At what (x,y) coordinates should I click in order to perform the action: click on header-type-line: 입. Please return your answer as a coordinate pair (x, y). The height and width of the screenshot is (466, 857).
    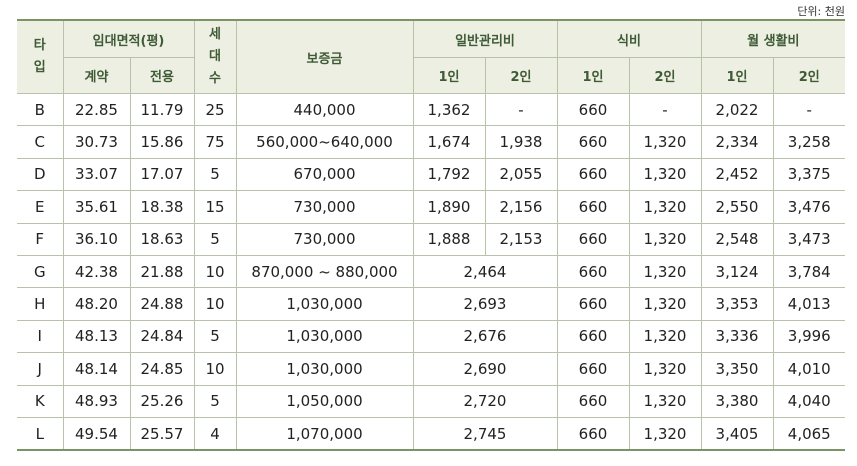
    Looking at the image, I should click on (39, 67).